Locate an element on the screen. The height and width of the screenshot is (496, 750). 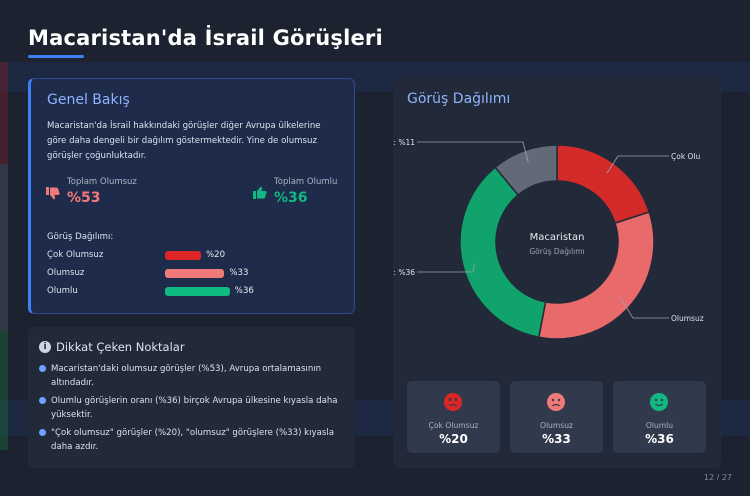
distribution-row-value: %20 is located at coordinates (216, 255).